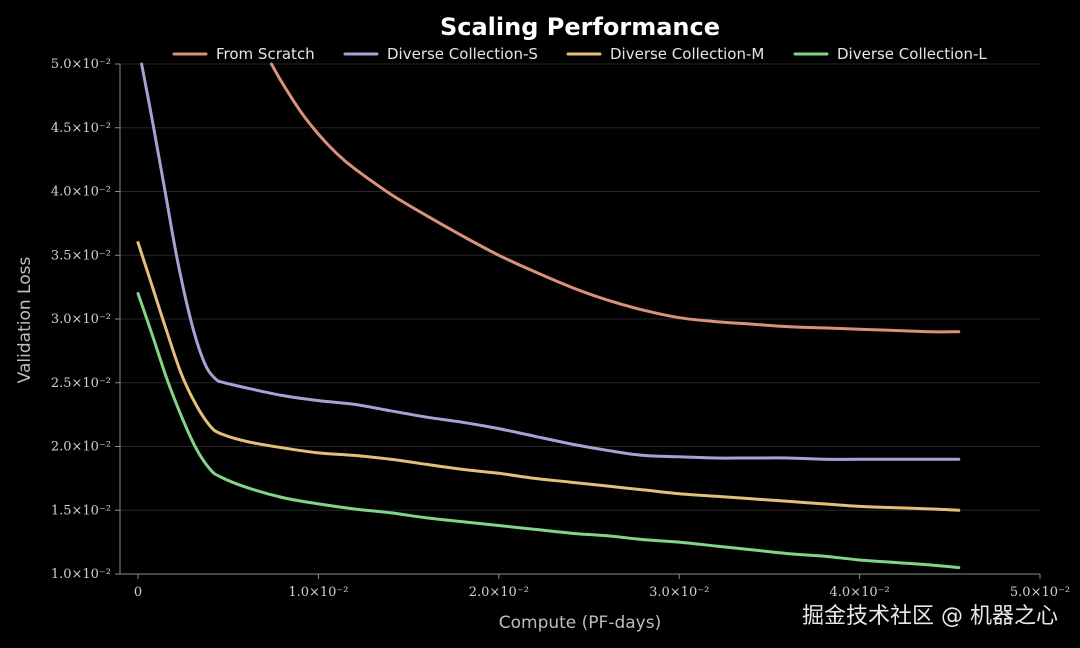 The height and width of the screenshot is (648, 1080). I want to click on y-tick-label: 2.0×10⁻², so click(81, 447).